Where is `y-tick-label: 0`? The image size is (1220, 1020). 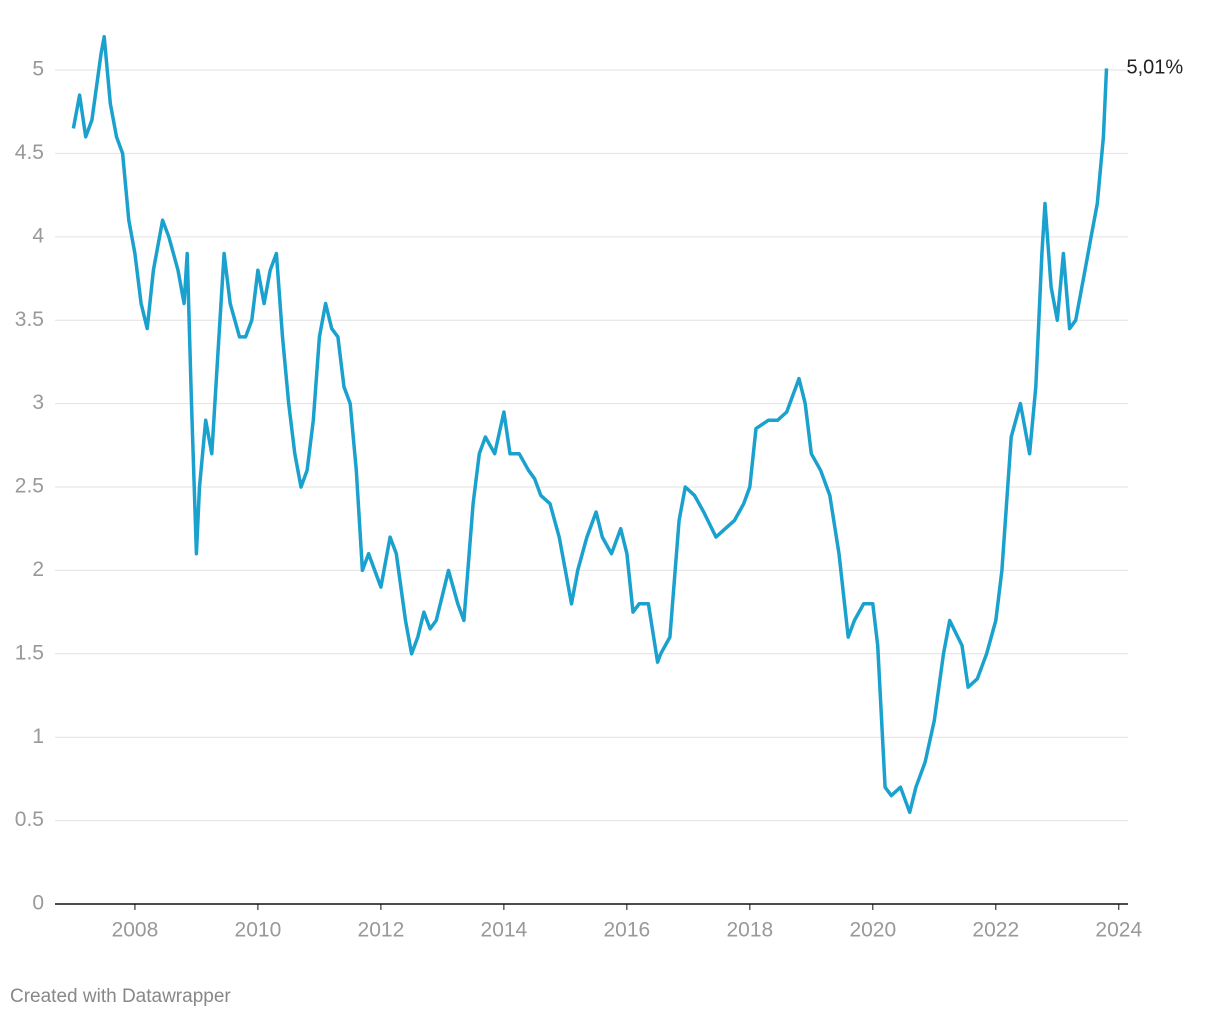
y-tick-label: 0 is located at coordinates (38, 903).